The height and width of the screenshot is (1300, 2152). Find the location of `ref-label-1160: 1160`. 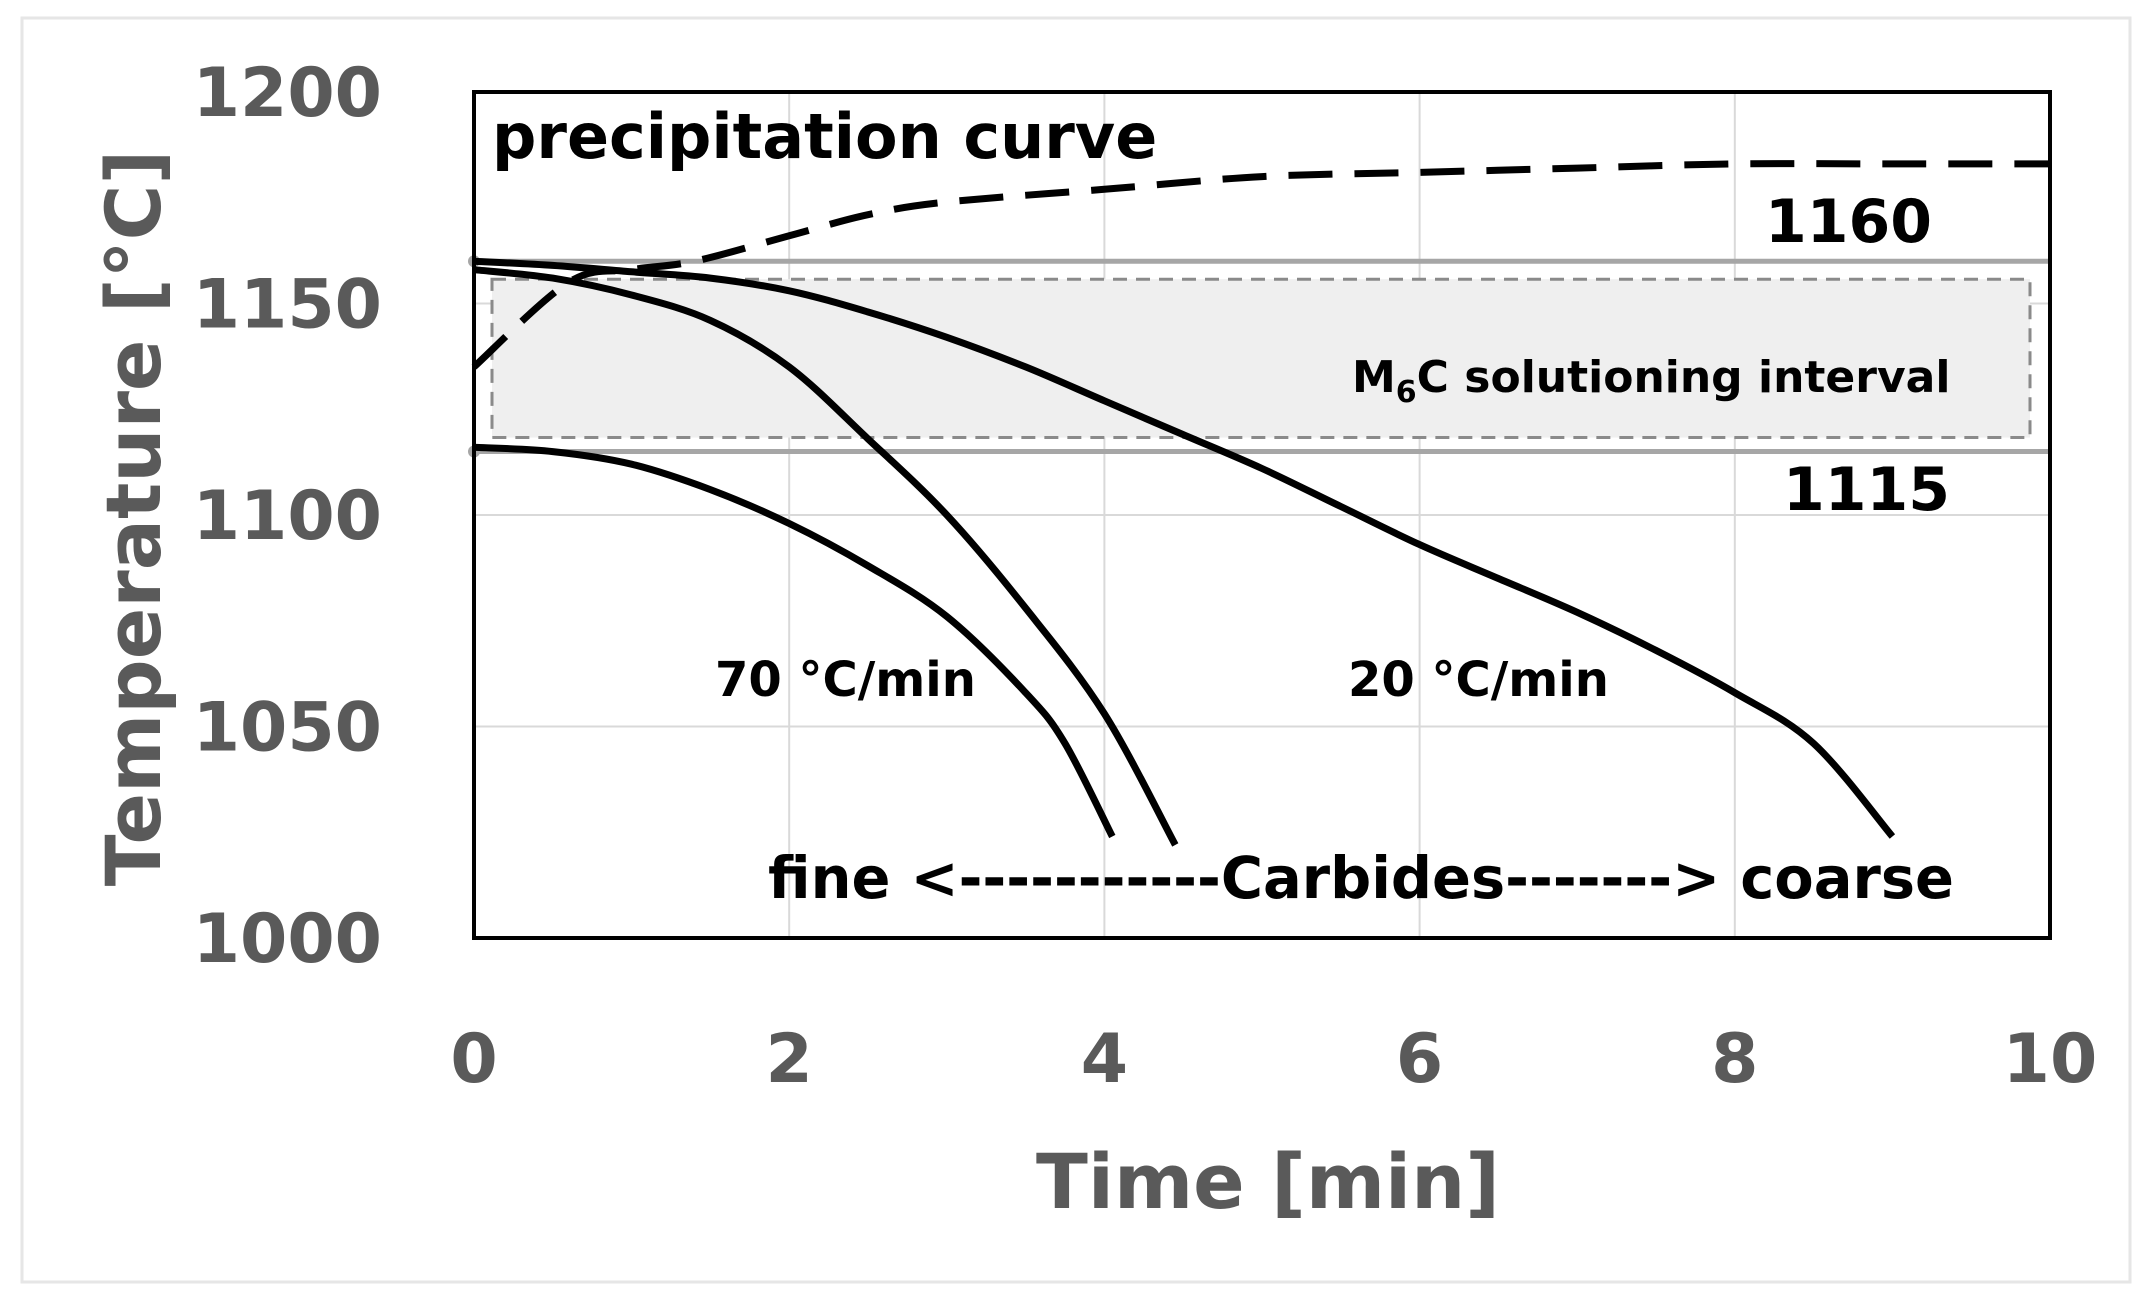

ref-label-1160: 1160 is located at coordinates (1848, 222).